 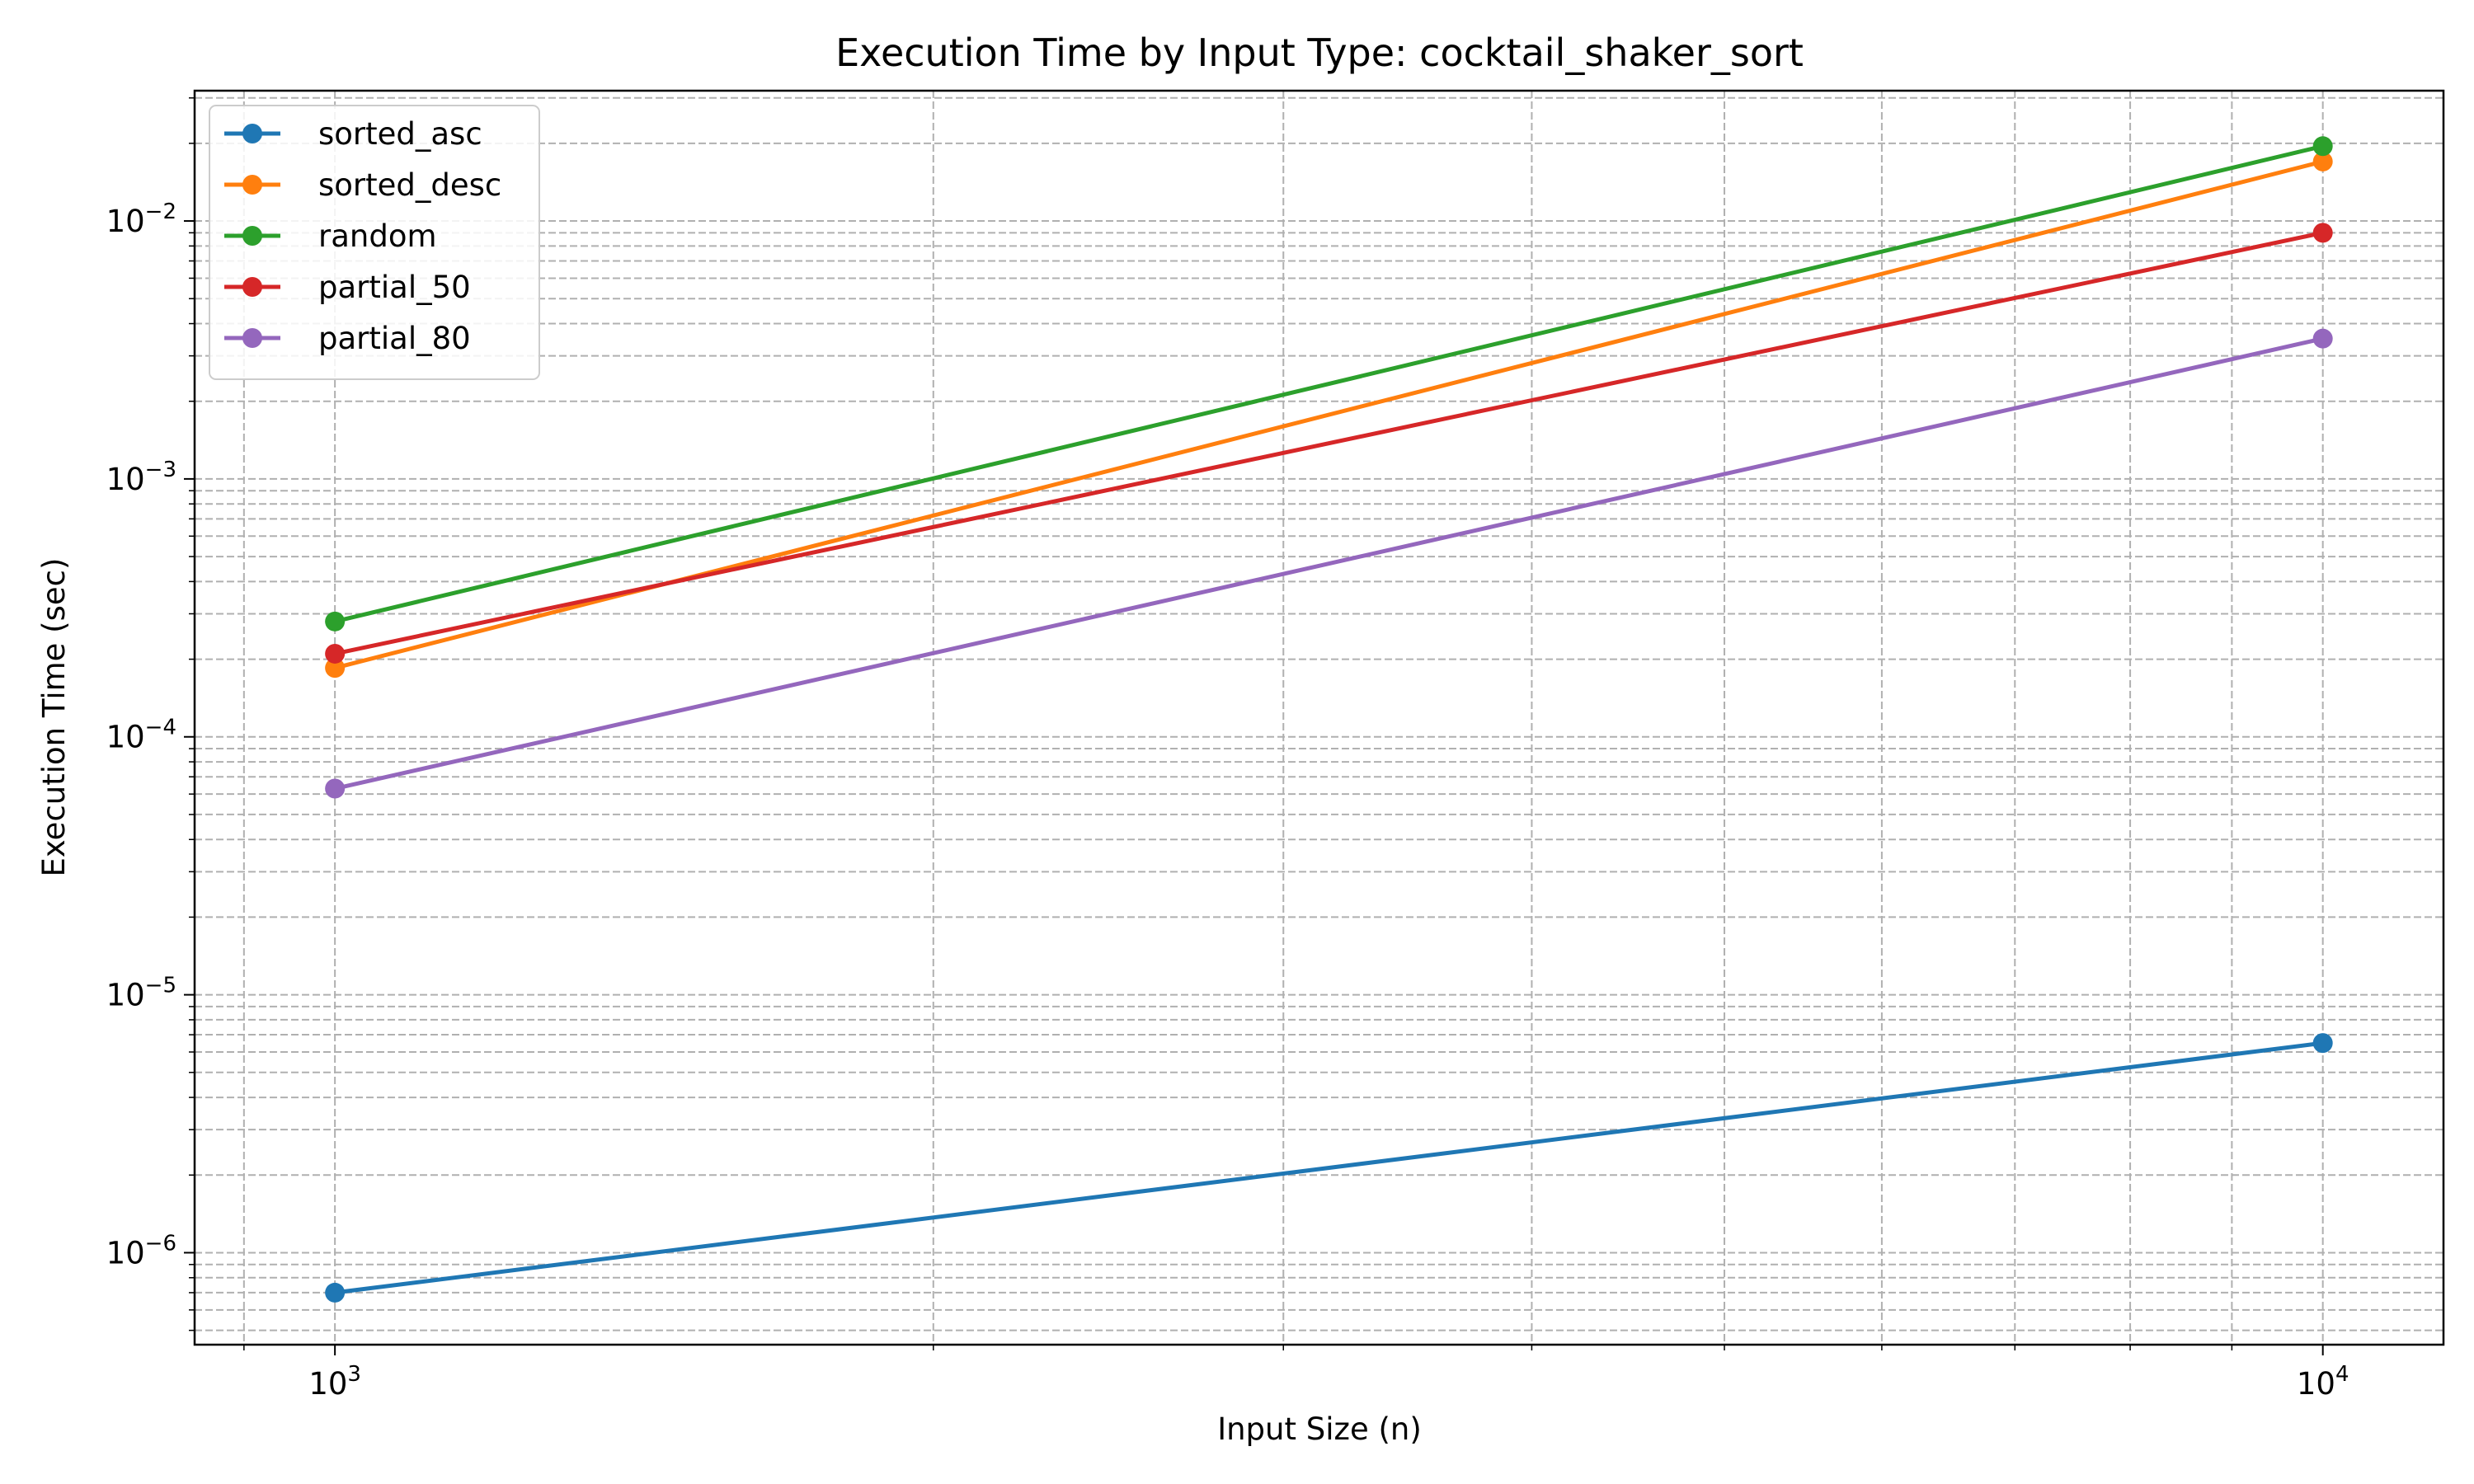 I want to click on series-line-sorted_asc, so click(x=1328, y=1167).